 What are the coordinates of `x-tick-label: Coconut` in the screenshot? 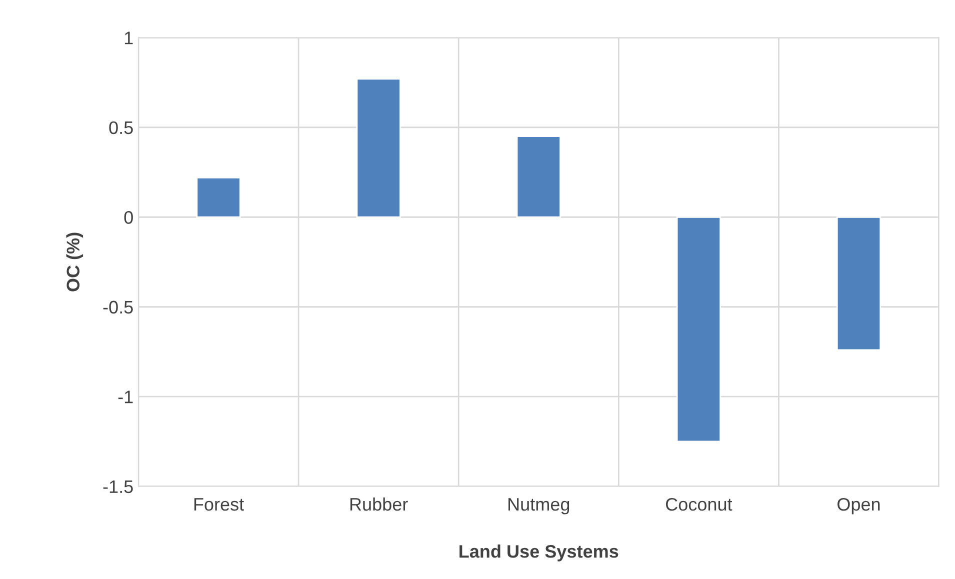 It's located at (699, 504).